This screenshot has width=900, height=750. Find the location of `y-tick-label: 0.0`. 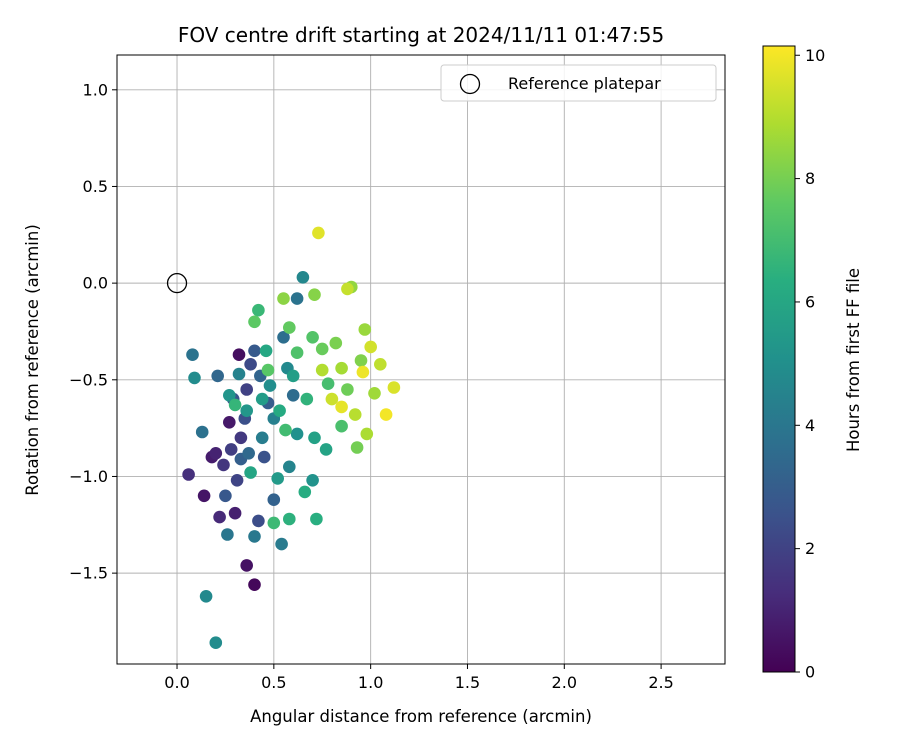

y-tick-label: 0.0 is located at coordinates (95, 283).